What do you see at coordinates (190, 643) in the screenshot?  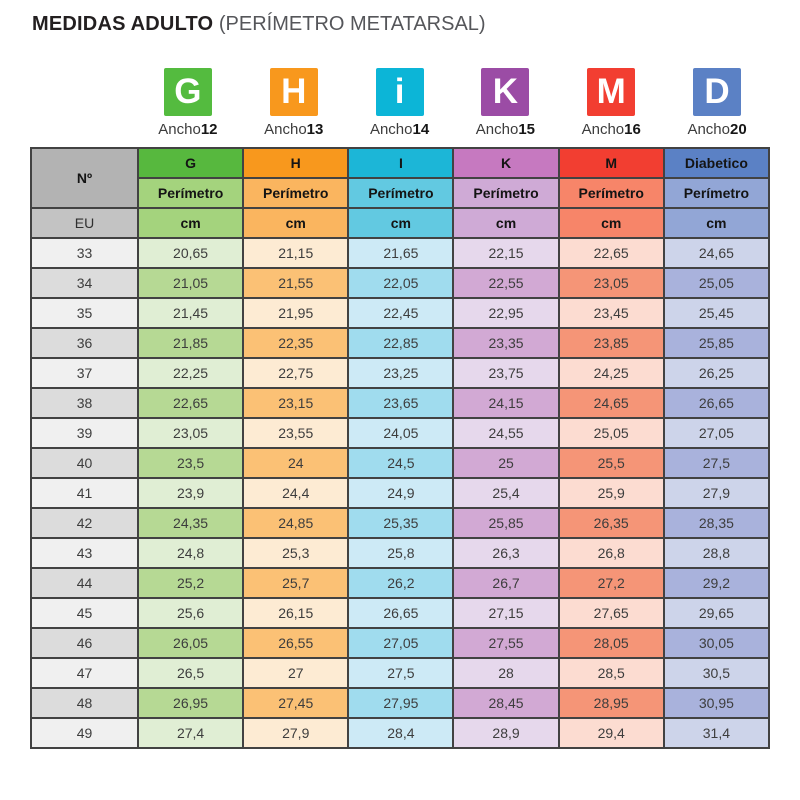 I see `value-cell: 26,05` at bounding box center [190, 643].